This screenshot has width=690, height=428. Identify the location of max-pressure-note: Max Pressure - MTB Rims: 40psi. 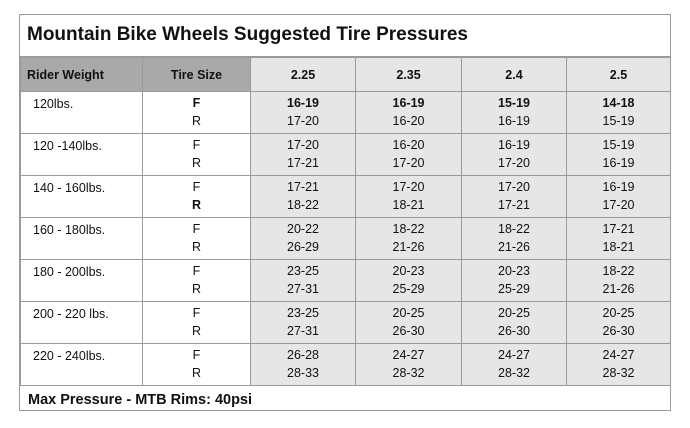
(140, 400).